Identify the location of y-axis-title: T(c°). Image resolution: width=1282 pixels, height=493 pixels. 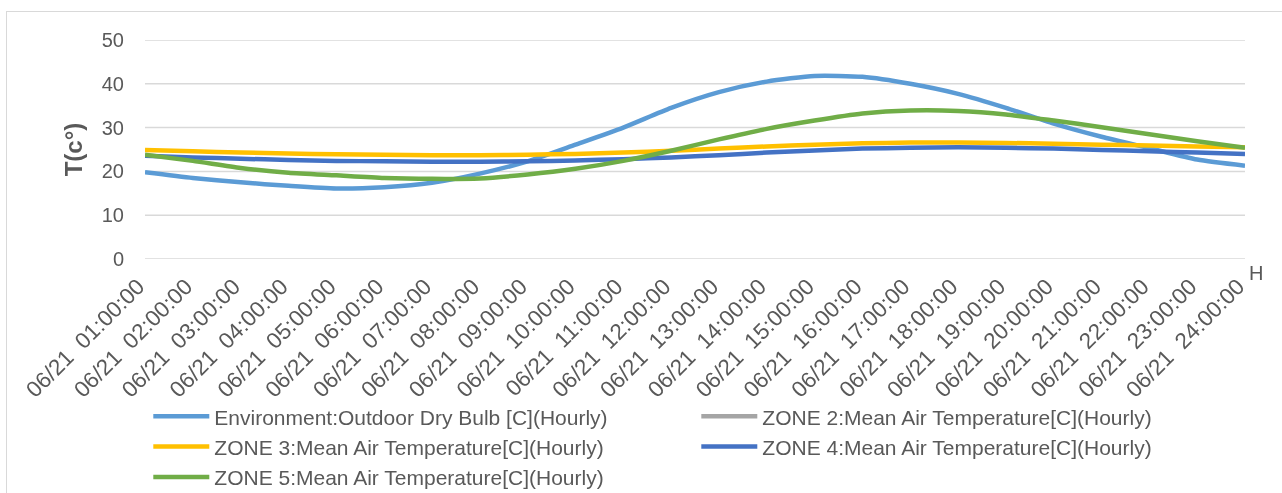
(73, 149).